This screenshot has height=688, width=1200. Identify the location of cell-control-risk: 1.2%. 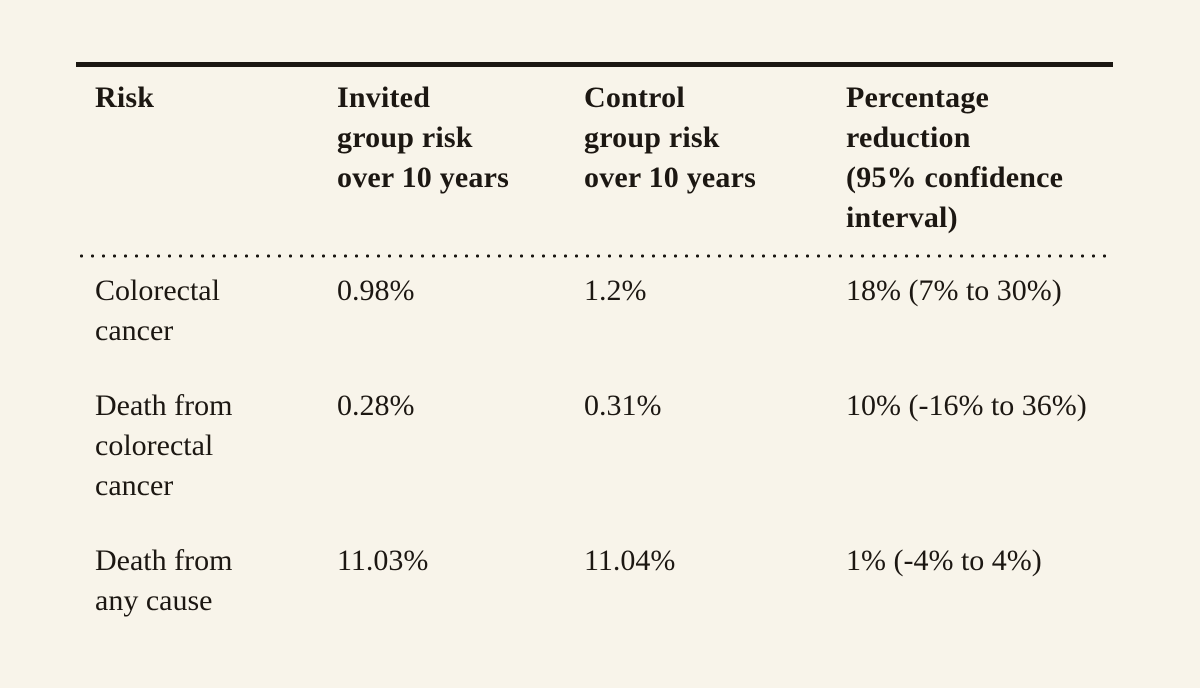
(615, 290).